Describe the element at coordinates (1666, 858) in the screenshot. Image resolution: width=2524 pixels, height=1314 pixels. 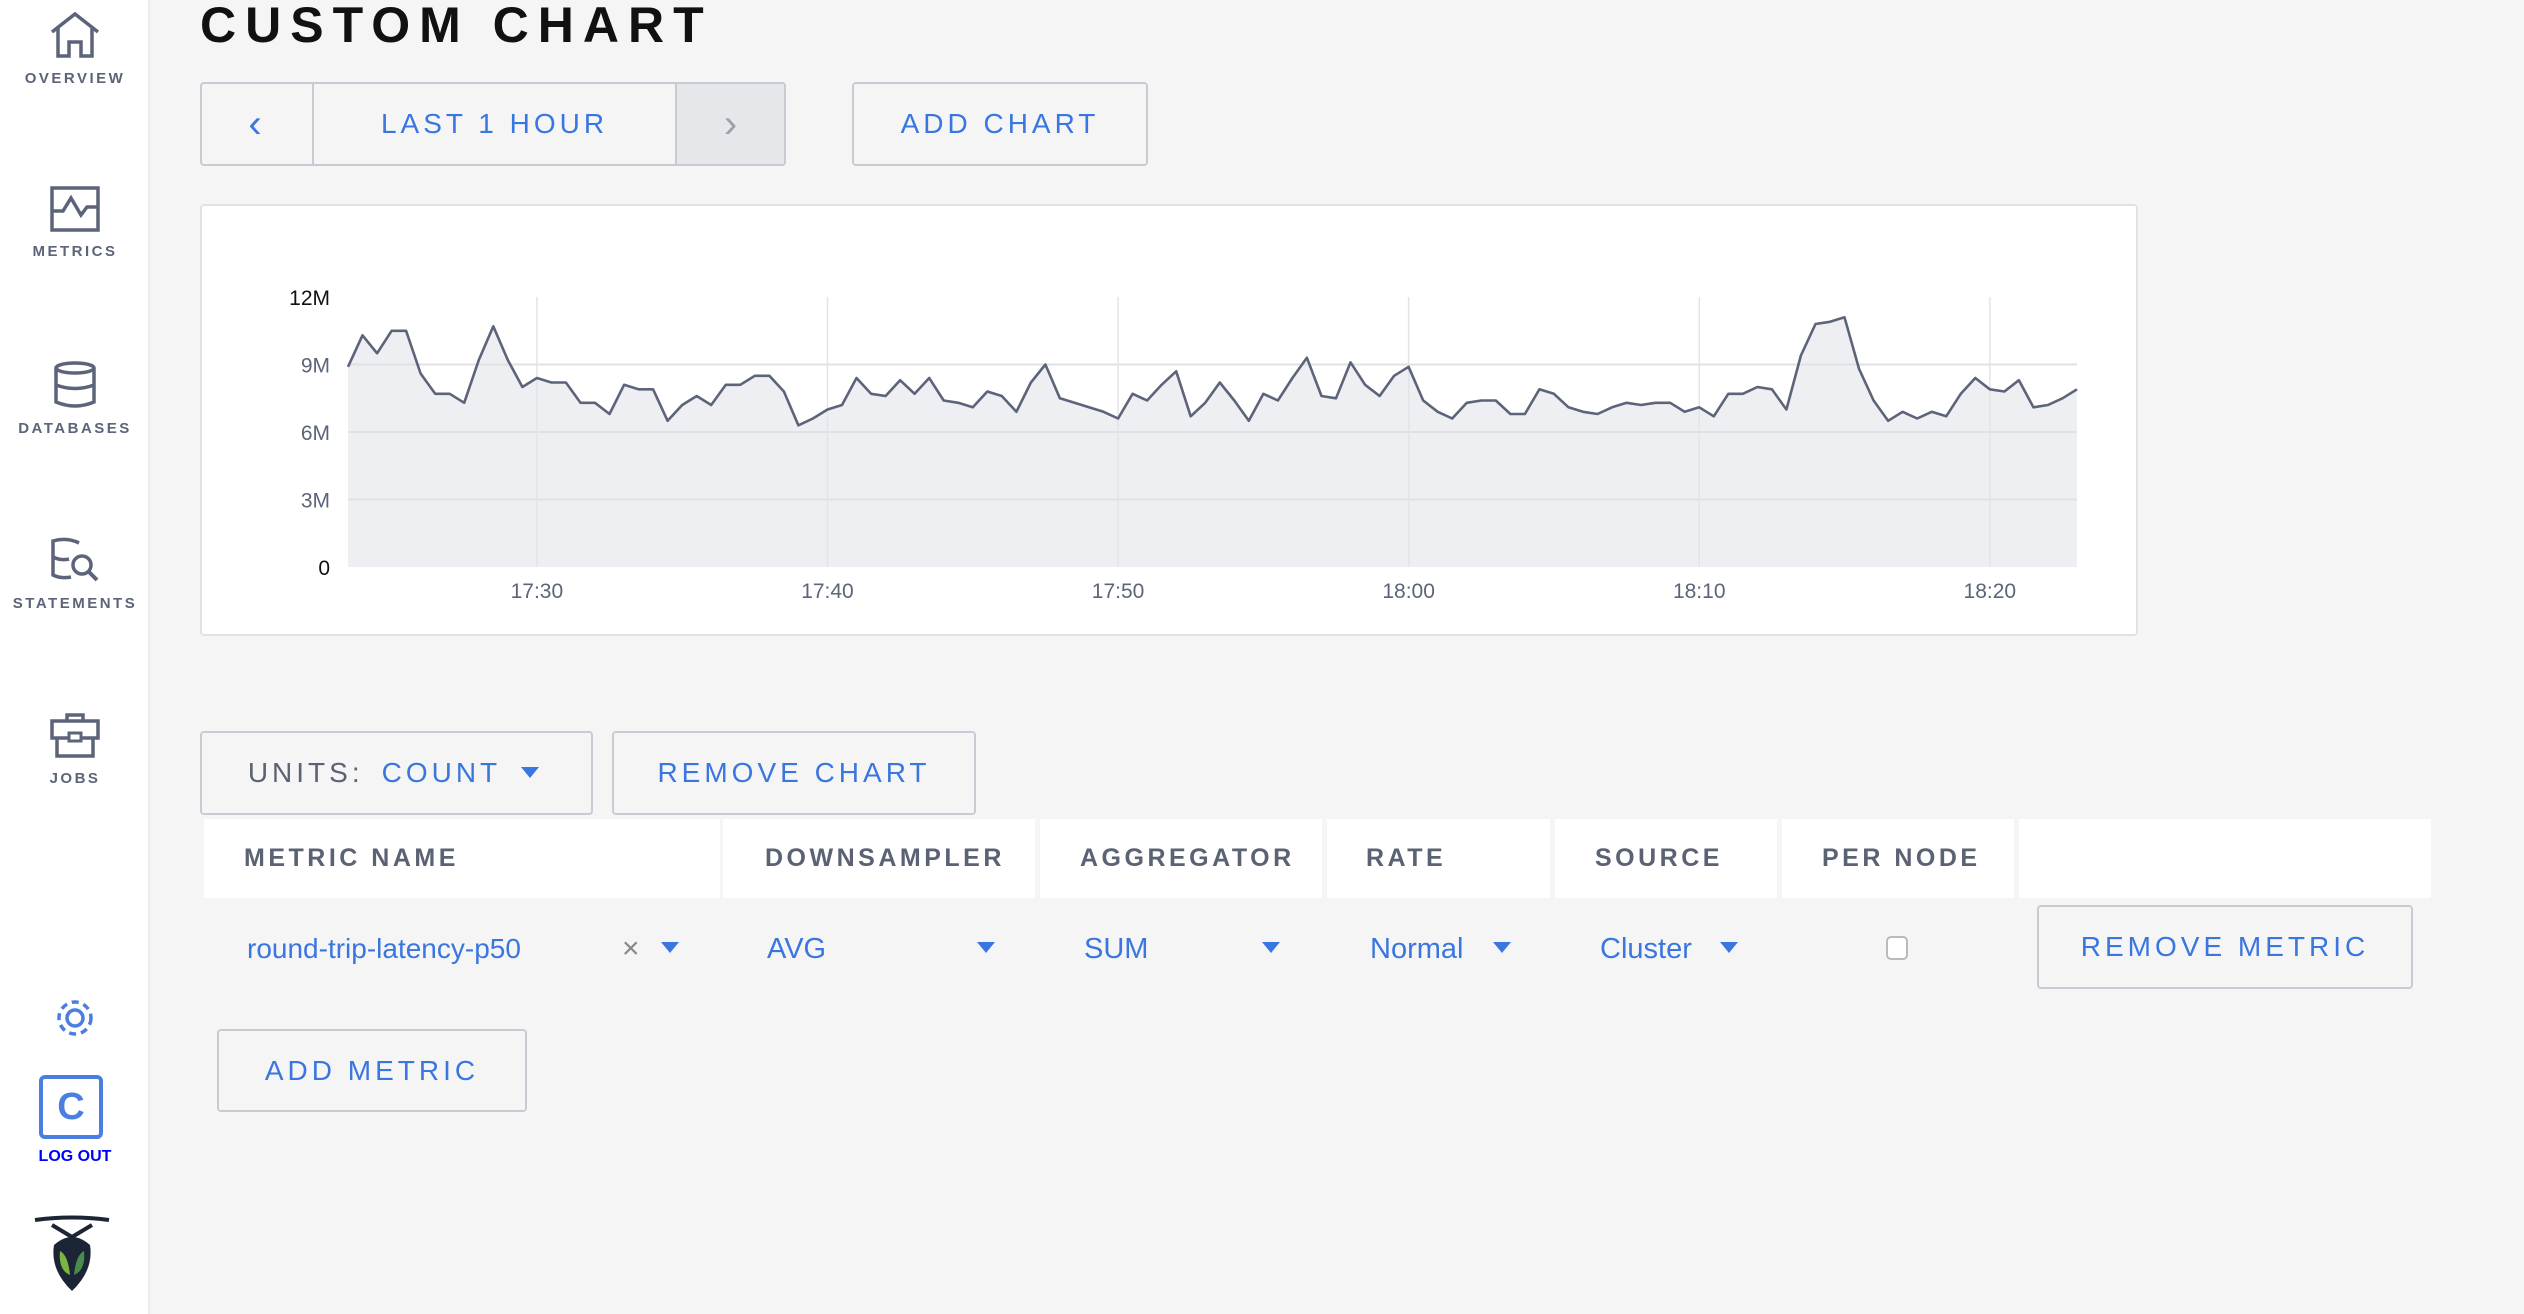
I see `header-source: SOURCE` at that location.